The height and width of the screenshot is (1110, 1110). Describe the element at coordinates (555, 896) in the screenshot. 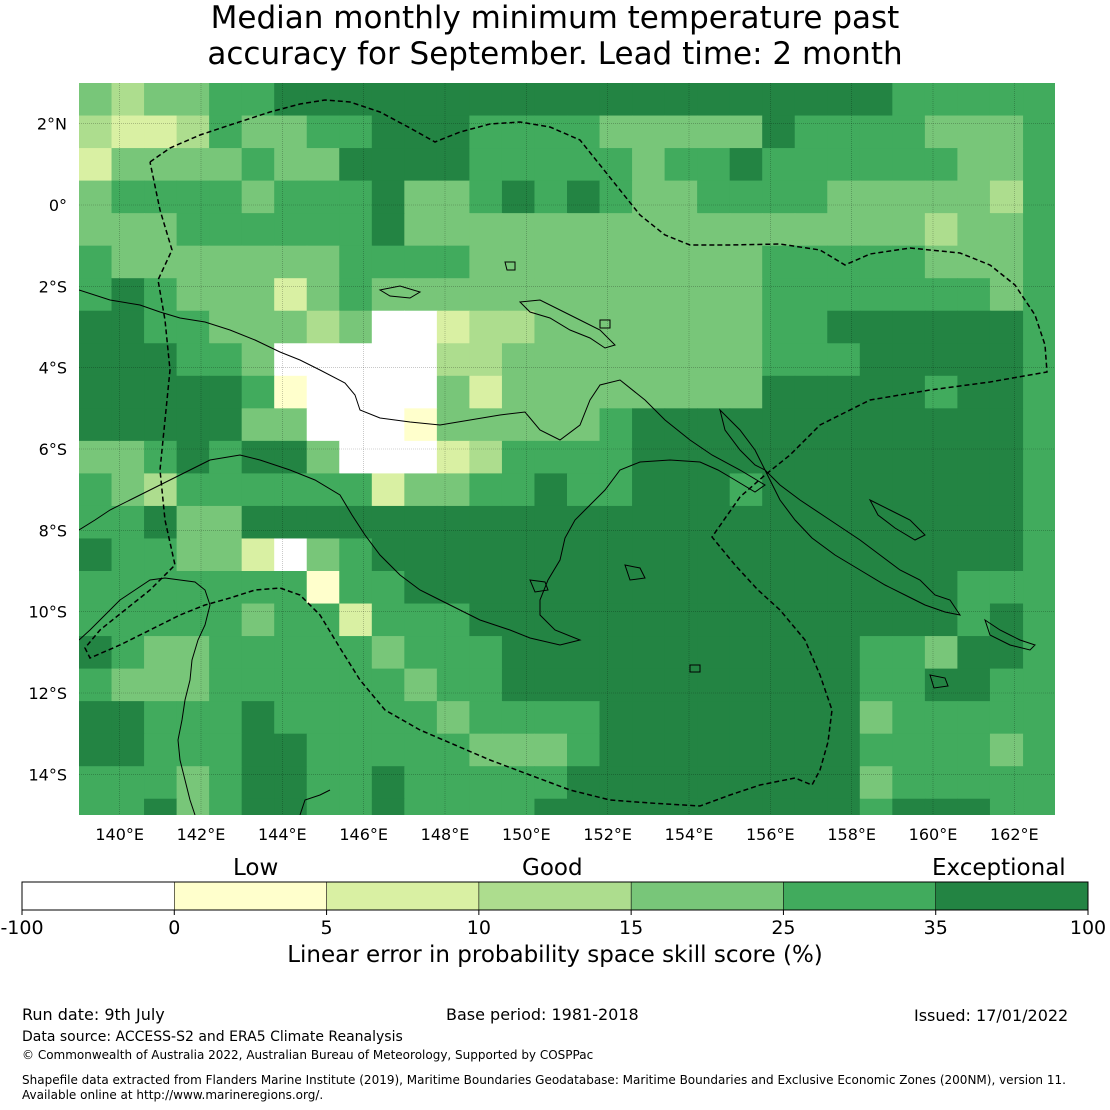

I see `colorbar-outline` at that location.